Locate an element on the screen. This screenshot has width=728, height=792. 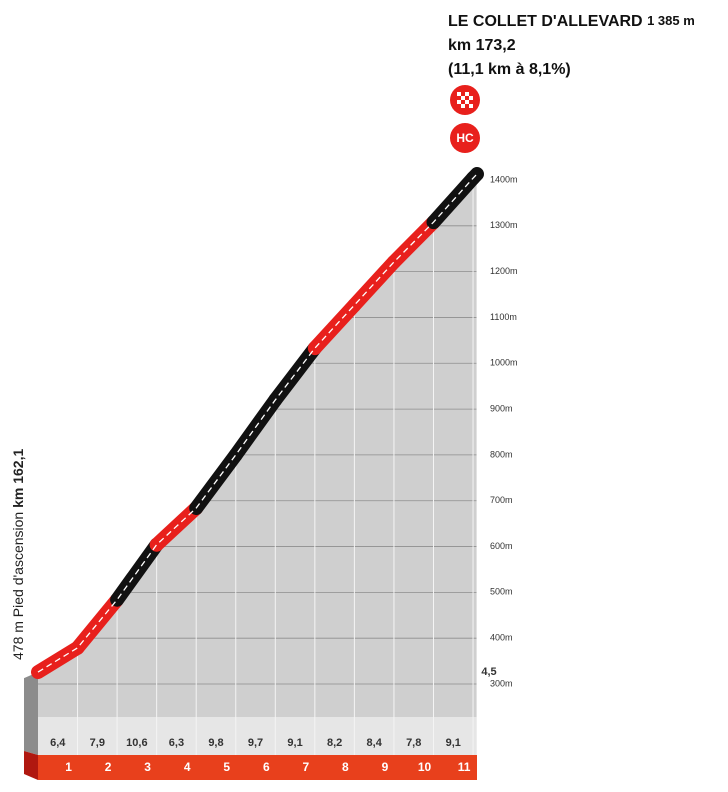
finish-icon is located at coordinates (465, 100).